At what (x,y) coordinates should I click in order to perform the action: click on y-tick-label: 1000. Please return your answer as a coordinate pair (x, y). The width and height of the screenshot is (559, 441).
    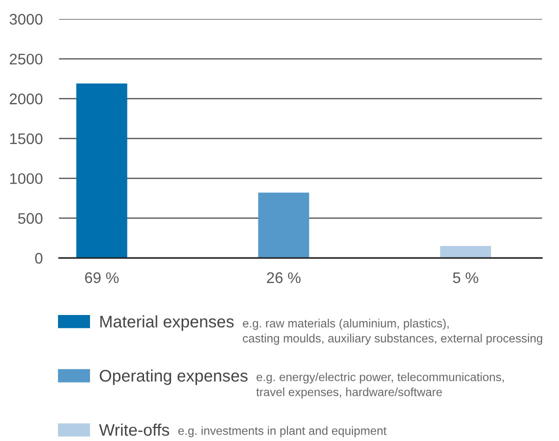
    Looking at the image, I should click on (26, 178).